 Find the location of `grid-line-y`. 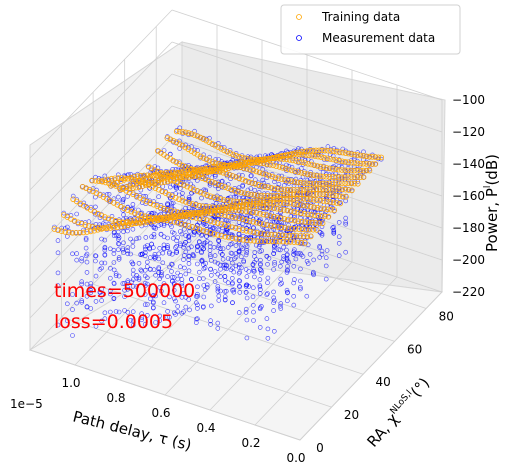

grid-line-y is located at coordinates (228, 329).